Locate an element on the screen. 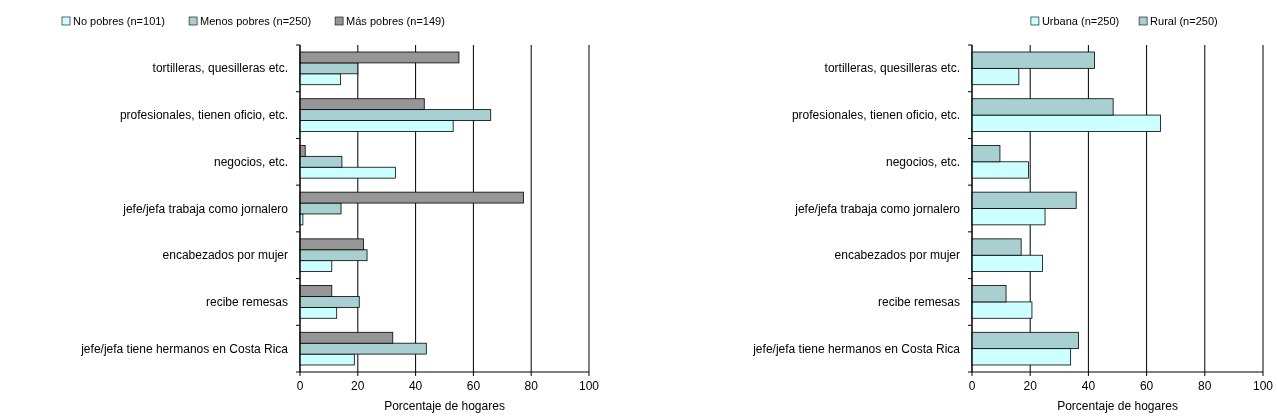  legend-label: Más pobres (n=149) is located at coordinates (395, 21).